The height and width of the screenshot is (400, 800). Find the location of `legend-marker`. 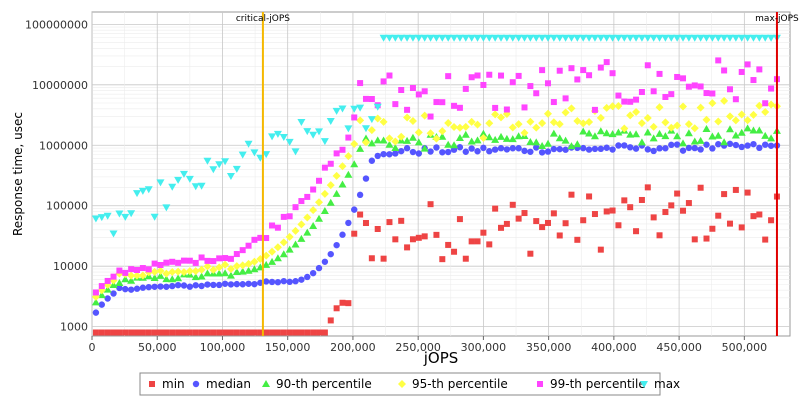

legend-marker is located at coordinates (266, 383).